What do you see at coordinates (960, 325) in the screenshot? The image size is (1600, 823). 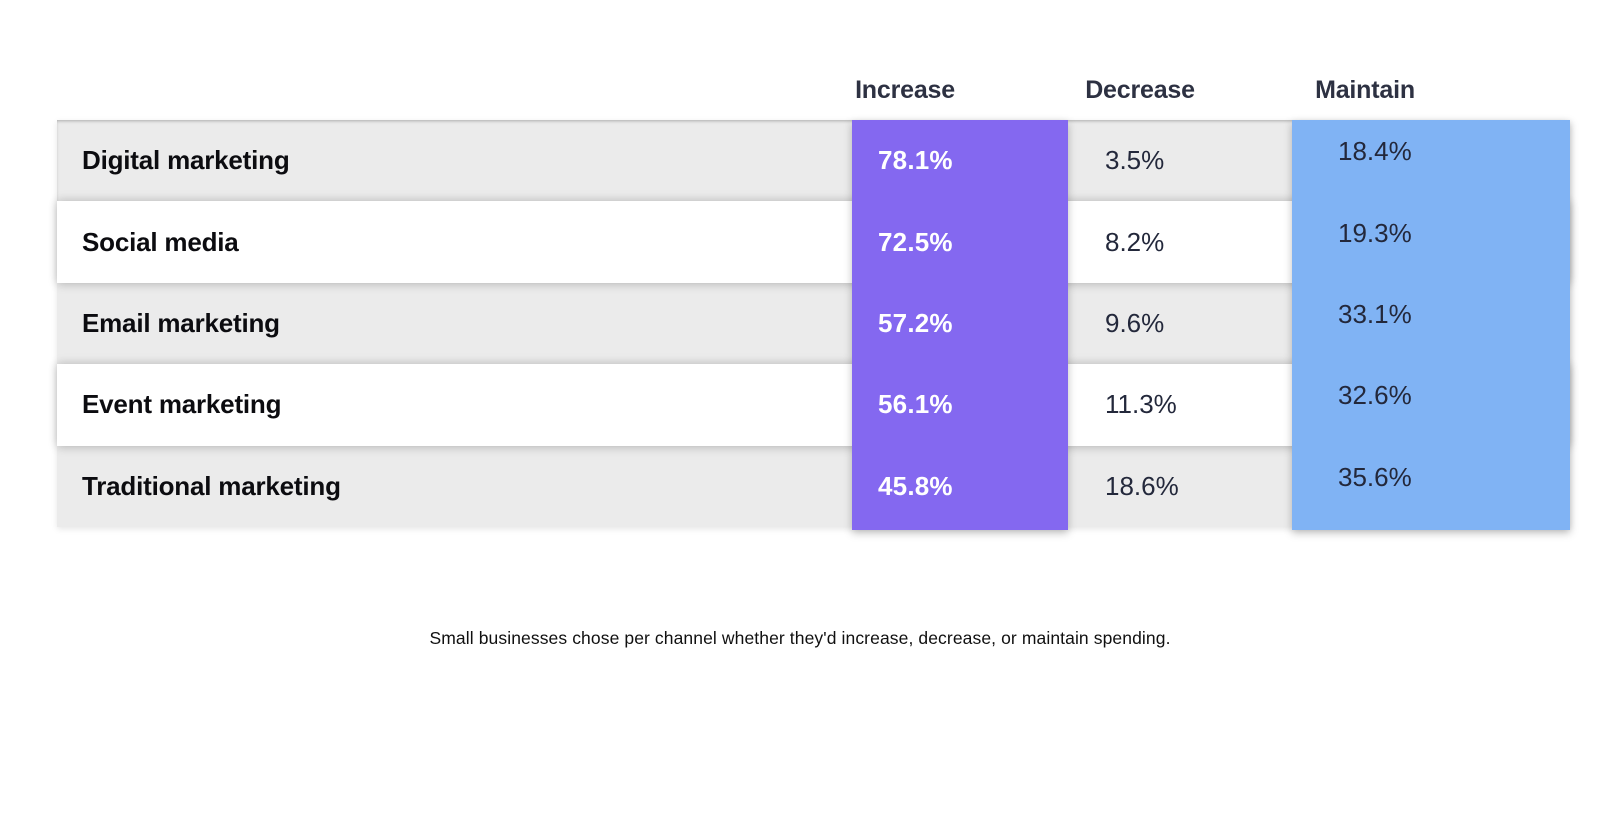 I see `increase-column-highlight` at bounding box center [960, 325].